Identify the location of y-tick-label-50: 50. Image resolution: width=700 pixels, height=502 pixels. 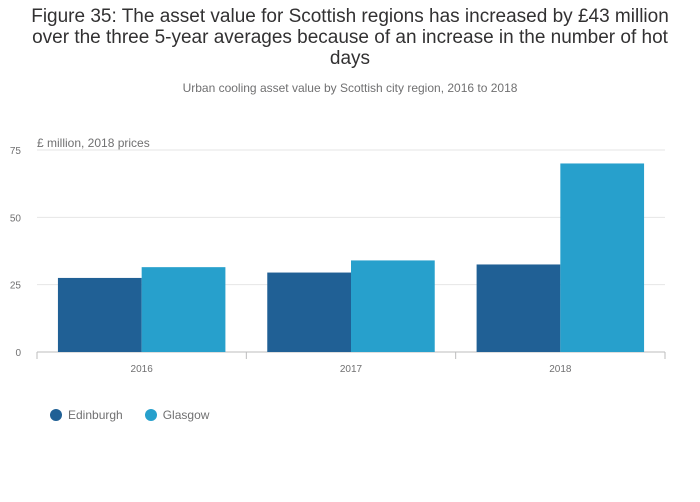
(16, 218).